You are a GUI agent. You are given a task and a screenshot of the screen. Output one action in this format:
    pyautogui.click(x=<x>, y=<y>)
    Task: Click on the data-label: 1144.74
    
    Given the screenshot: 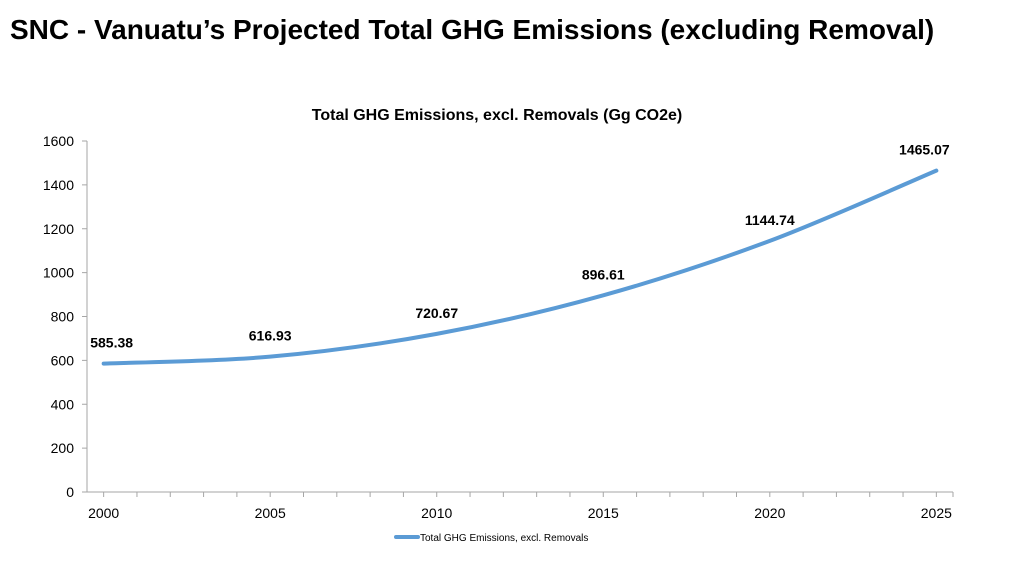 What is the action you would take?
    pyautogui.click(x=770, y=220)
    